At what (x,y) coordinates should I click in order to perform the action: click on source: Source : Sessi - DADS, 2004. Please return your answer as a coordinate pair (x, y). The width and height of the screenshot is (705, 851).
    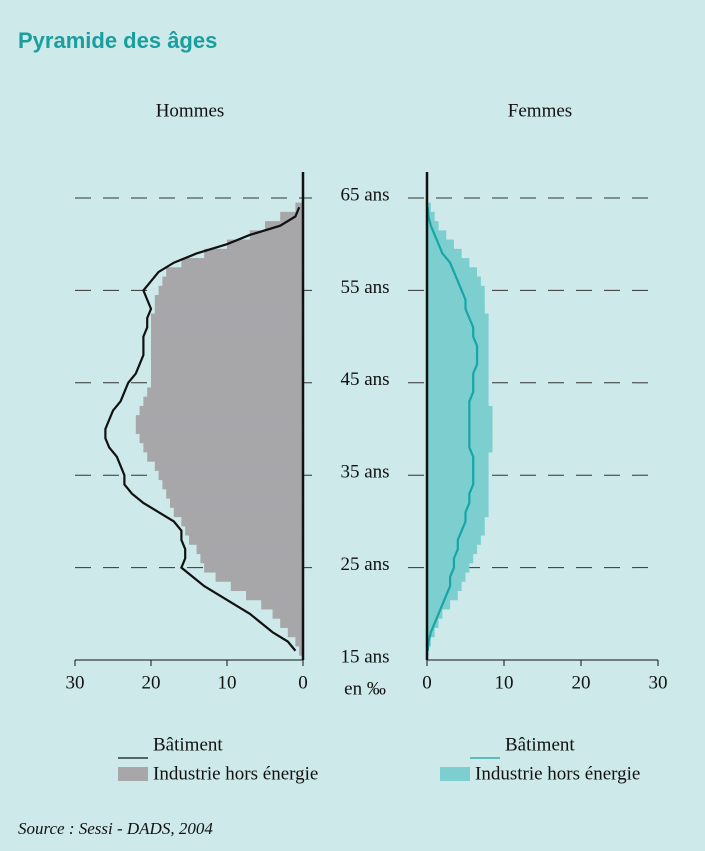
    Looking at the image, I should click on (115, 828).